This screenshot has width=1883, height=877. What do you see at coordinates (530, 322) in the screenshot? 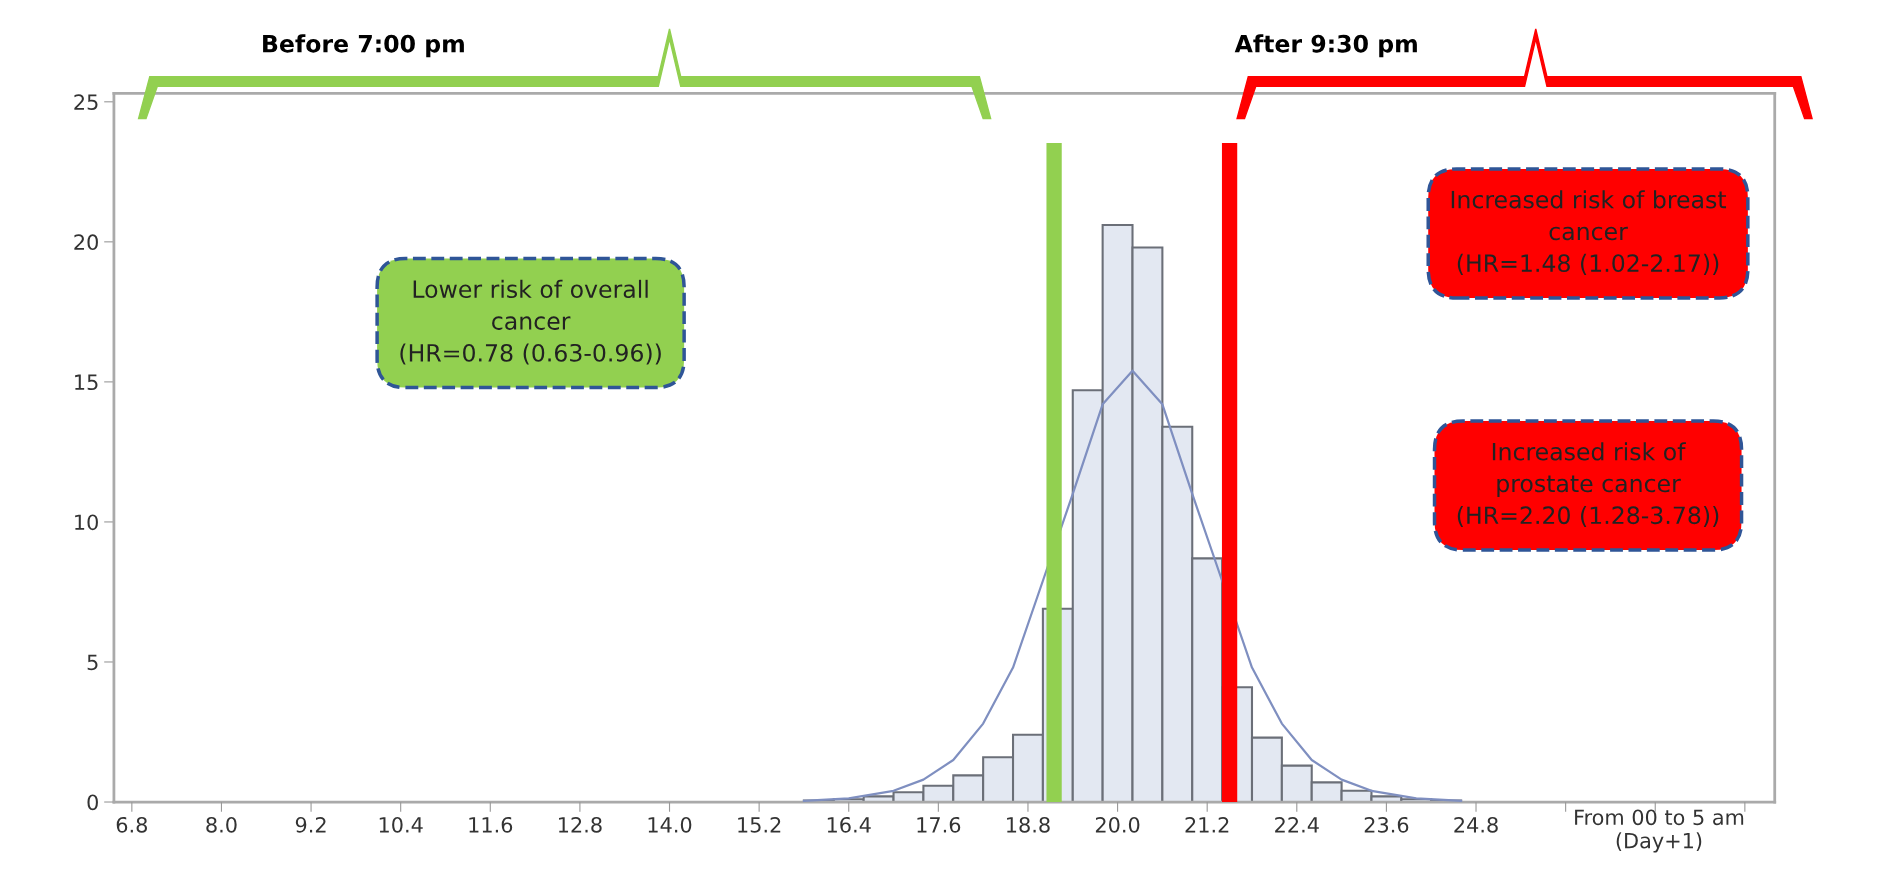
I see `annotation: Lower risk of overall cancer (HR=0.78 (0.63-0.96))` at bounding box center [530, 322].